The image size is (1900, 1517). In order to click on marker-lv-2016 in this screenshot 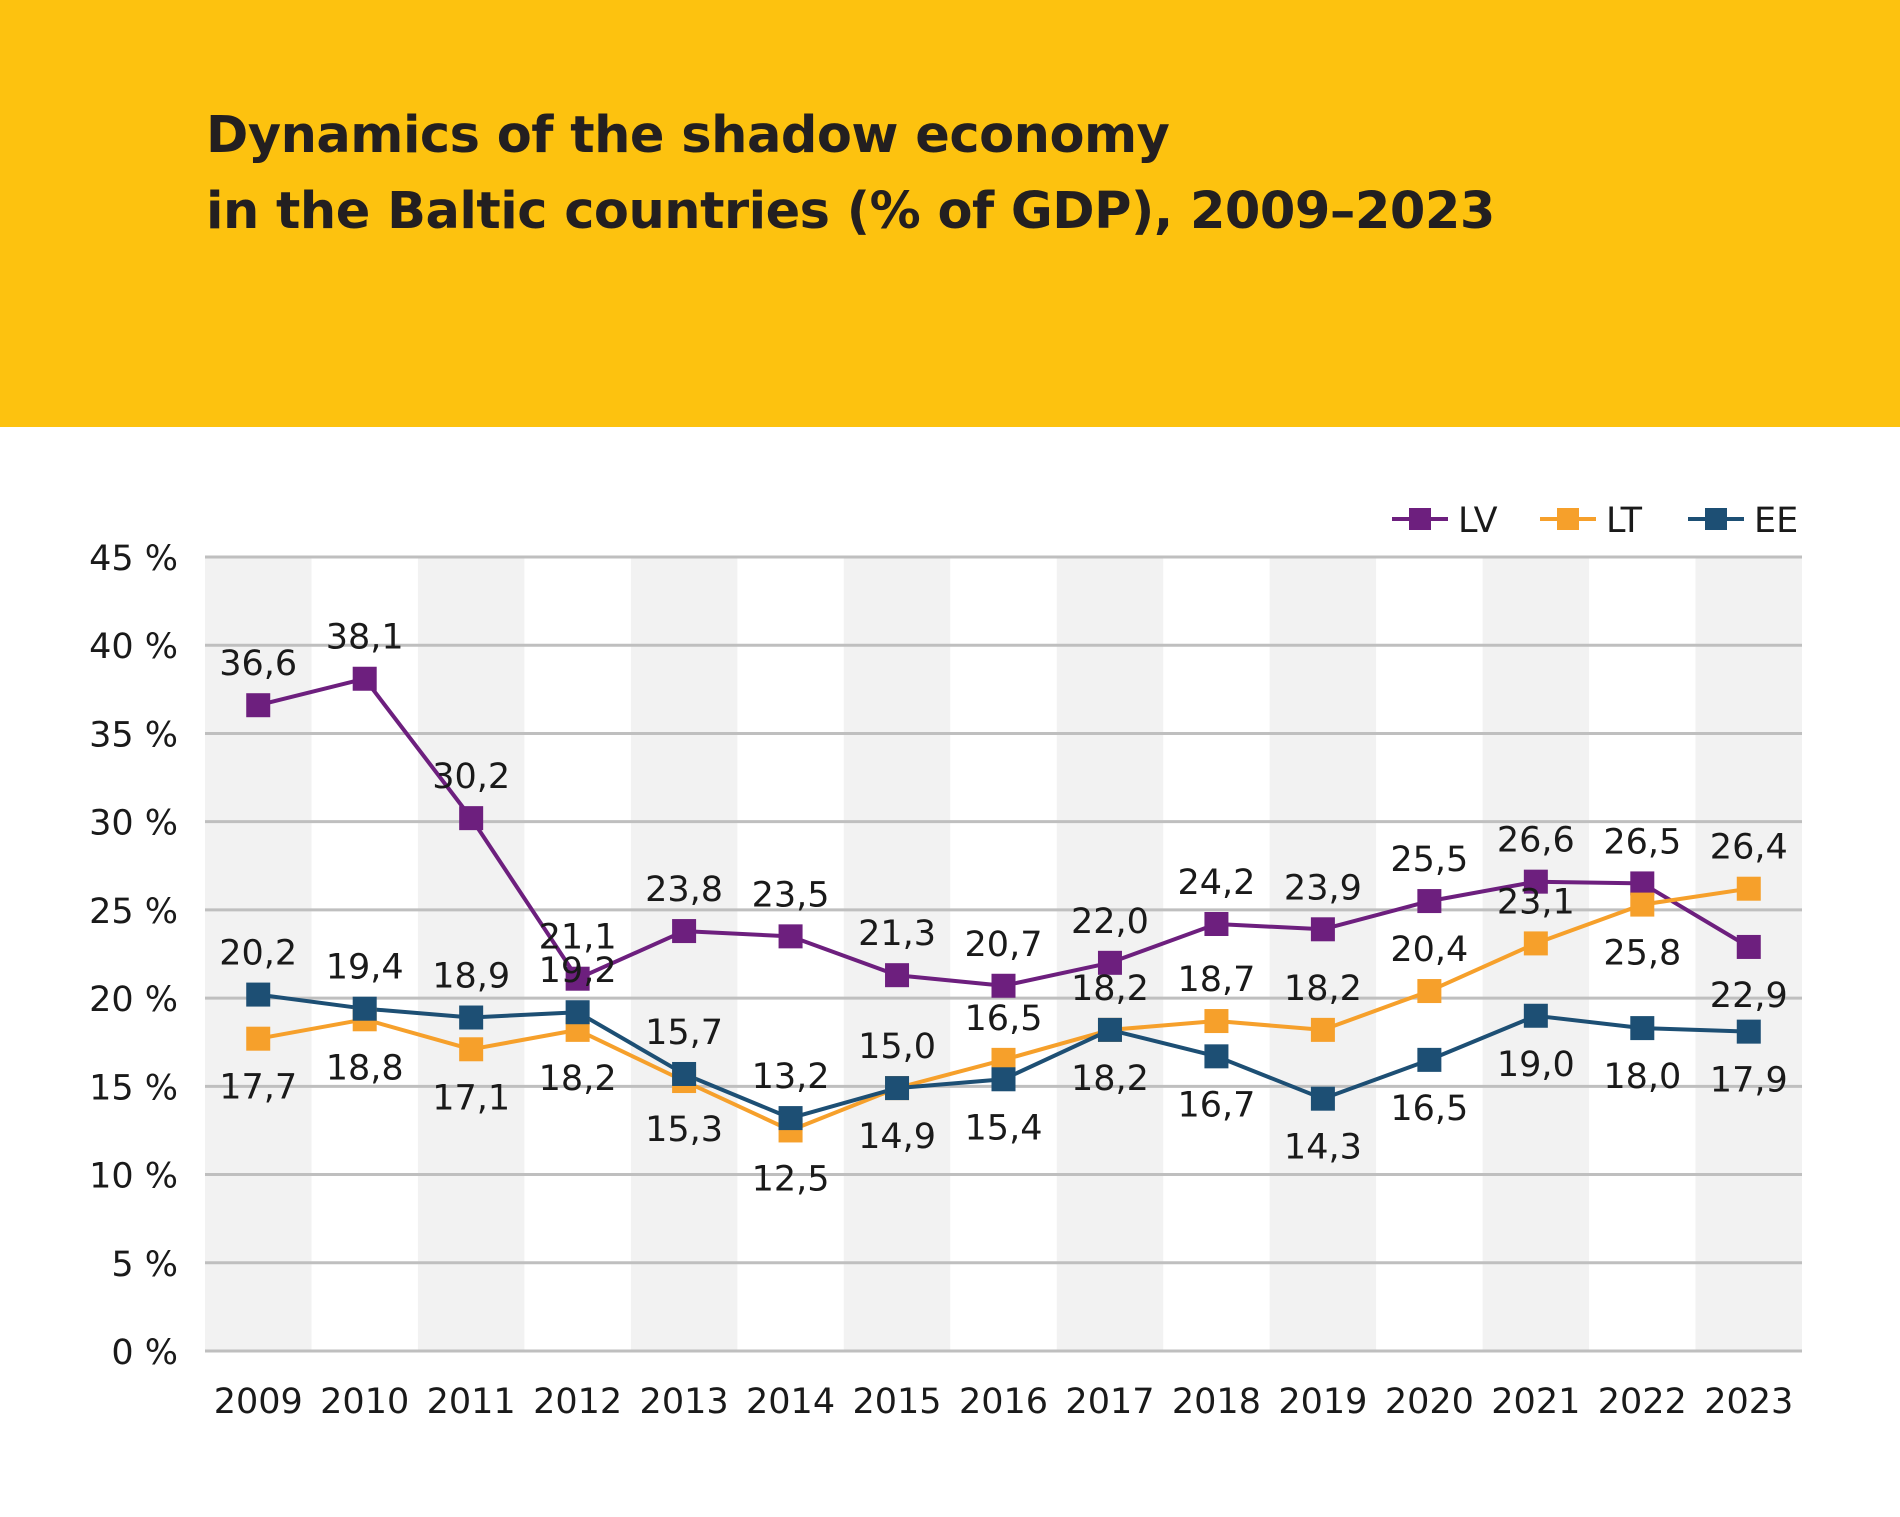, I will do `click(1003, 985)`.